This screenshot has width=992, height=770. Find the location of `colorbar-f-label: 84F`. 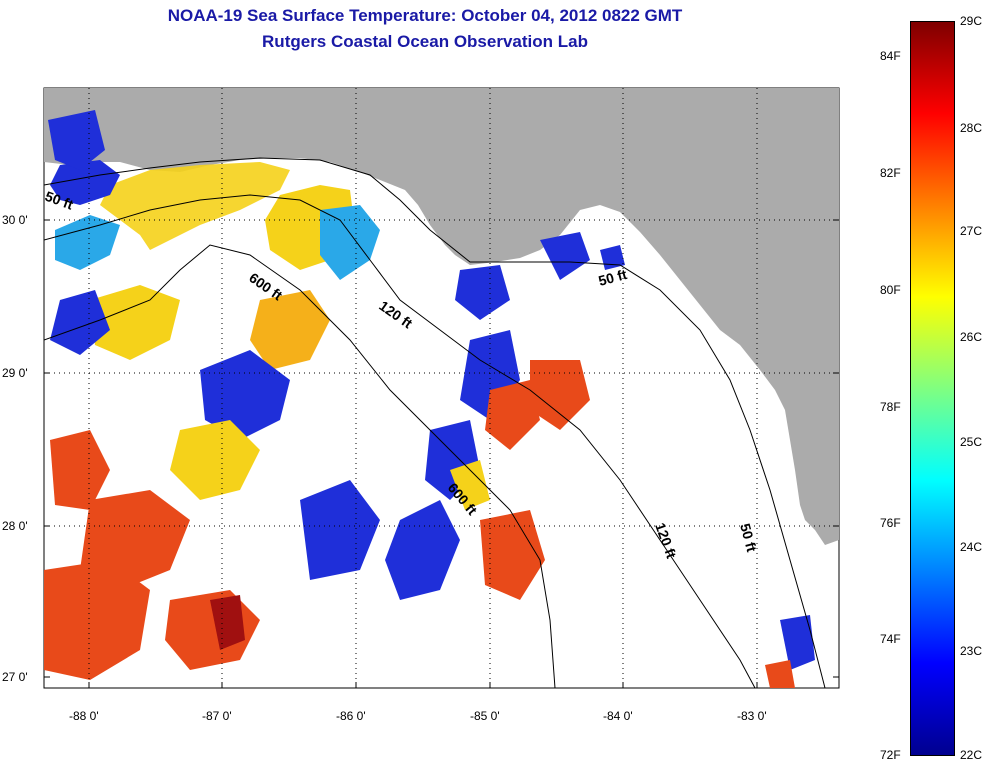

colorbar-f-label: 84F is located at coordinates (890, 56).